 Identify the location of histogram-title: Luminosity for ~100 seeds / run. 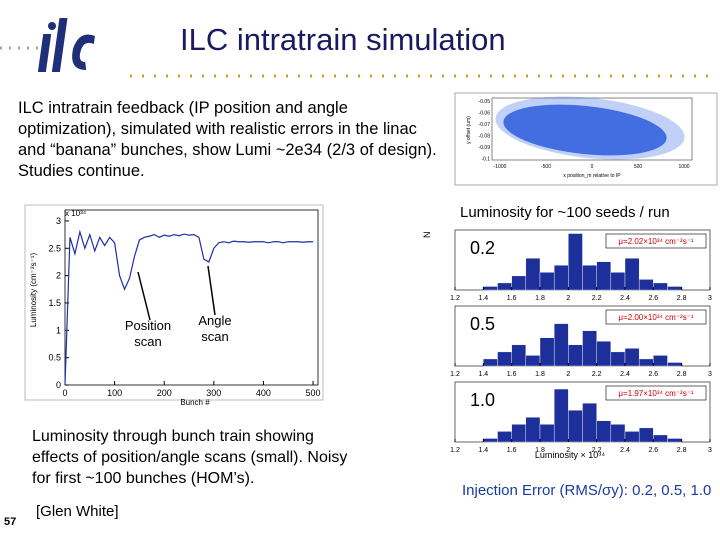
(565, 212).